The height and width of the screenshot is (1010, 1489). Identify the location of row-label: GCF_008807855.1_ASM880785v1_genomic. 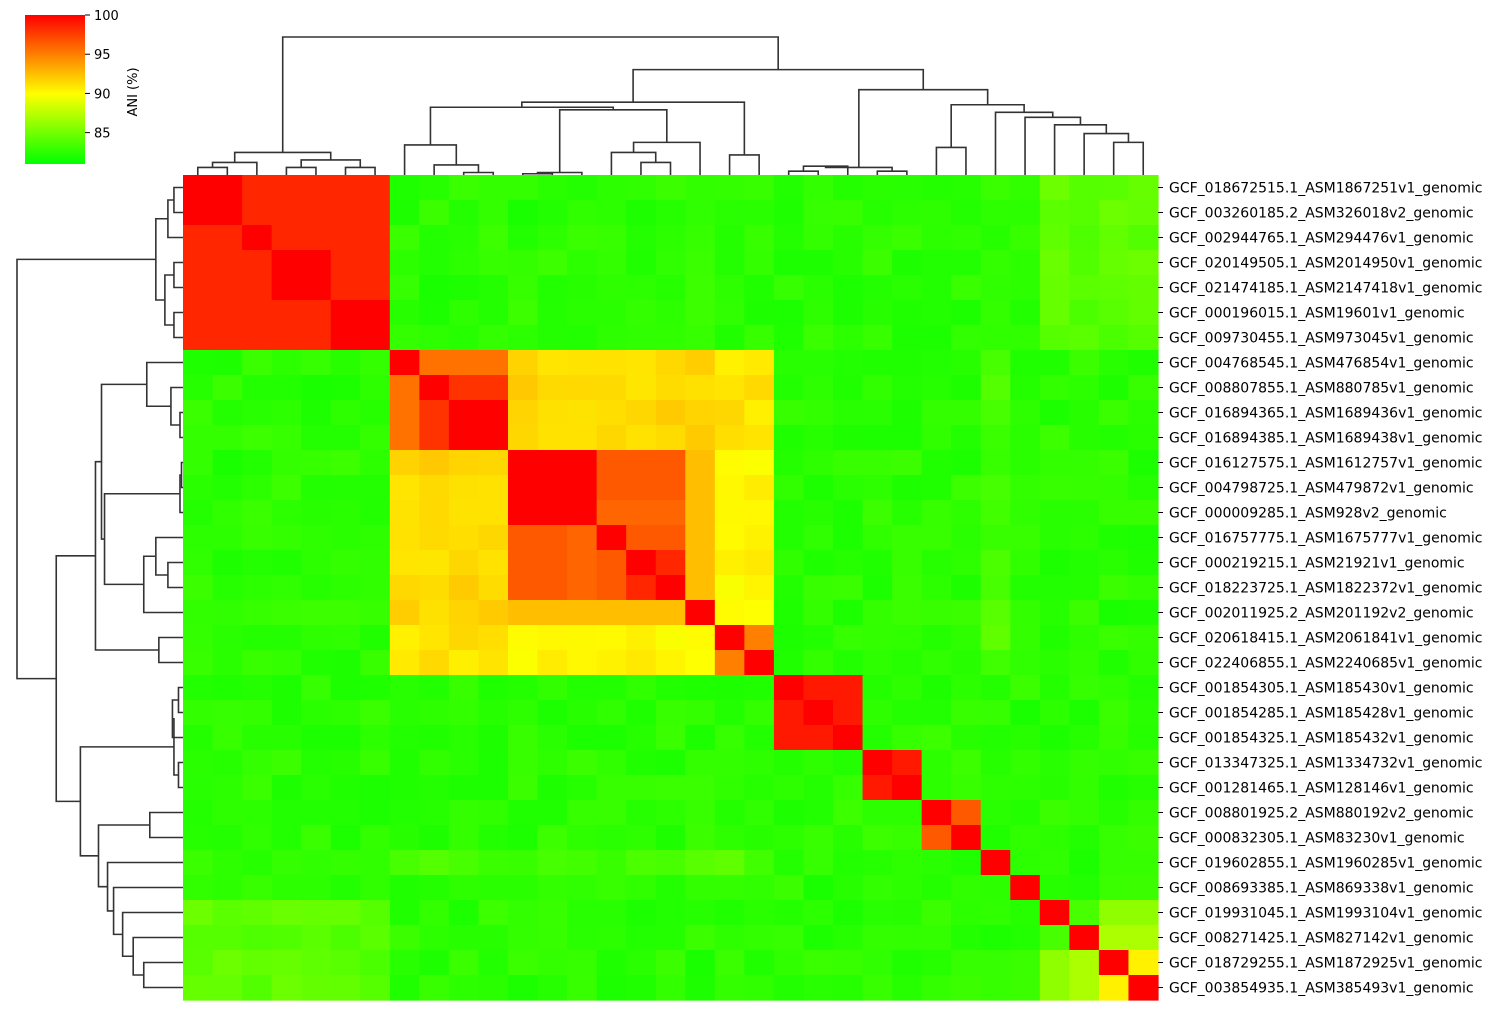
(1321, 389).